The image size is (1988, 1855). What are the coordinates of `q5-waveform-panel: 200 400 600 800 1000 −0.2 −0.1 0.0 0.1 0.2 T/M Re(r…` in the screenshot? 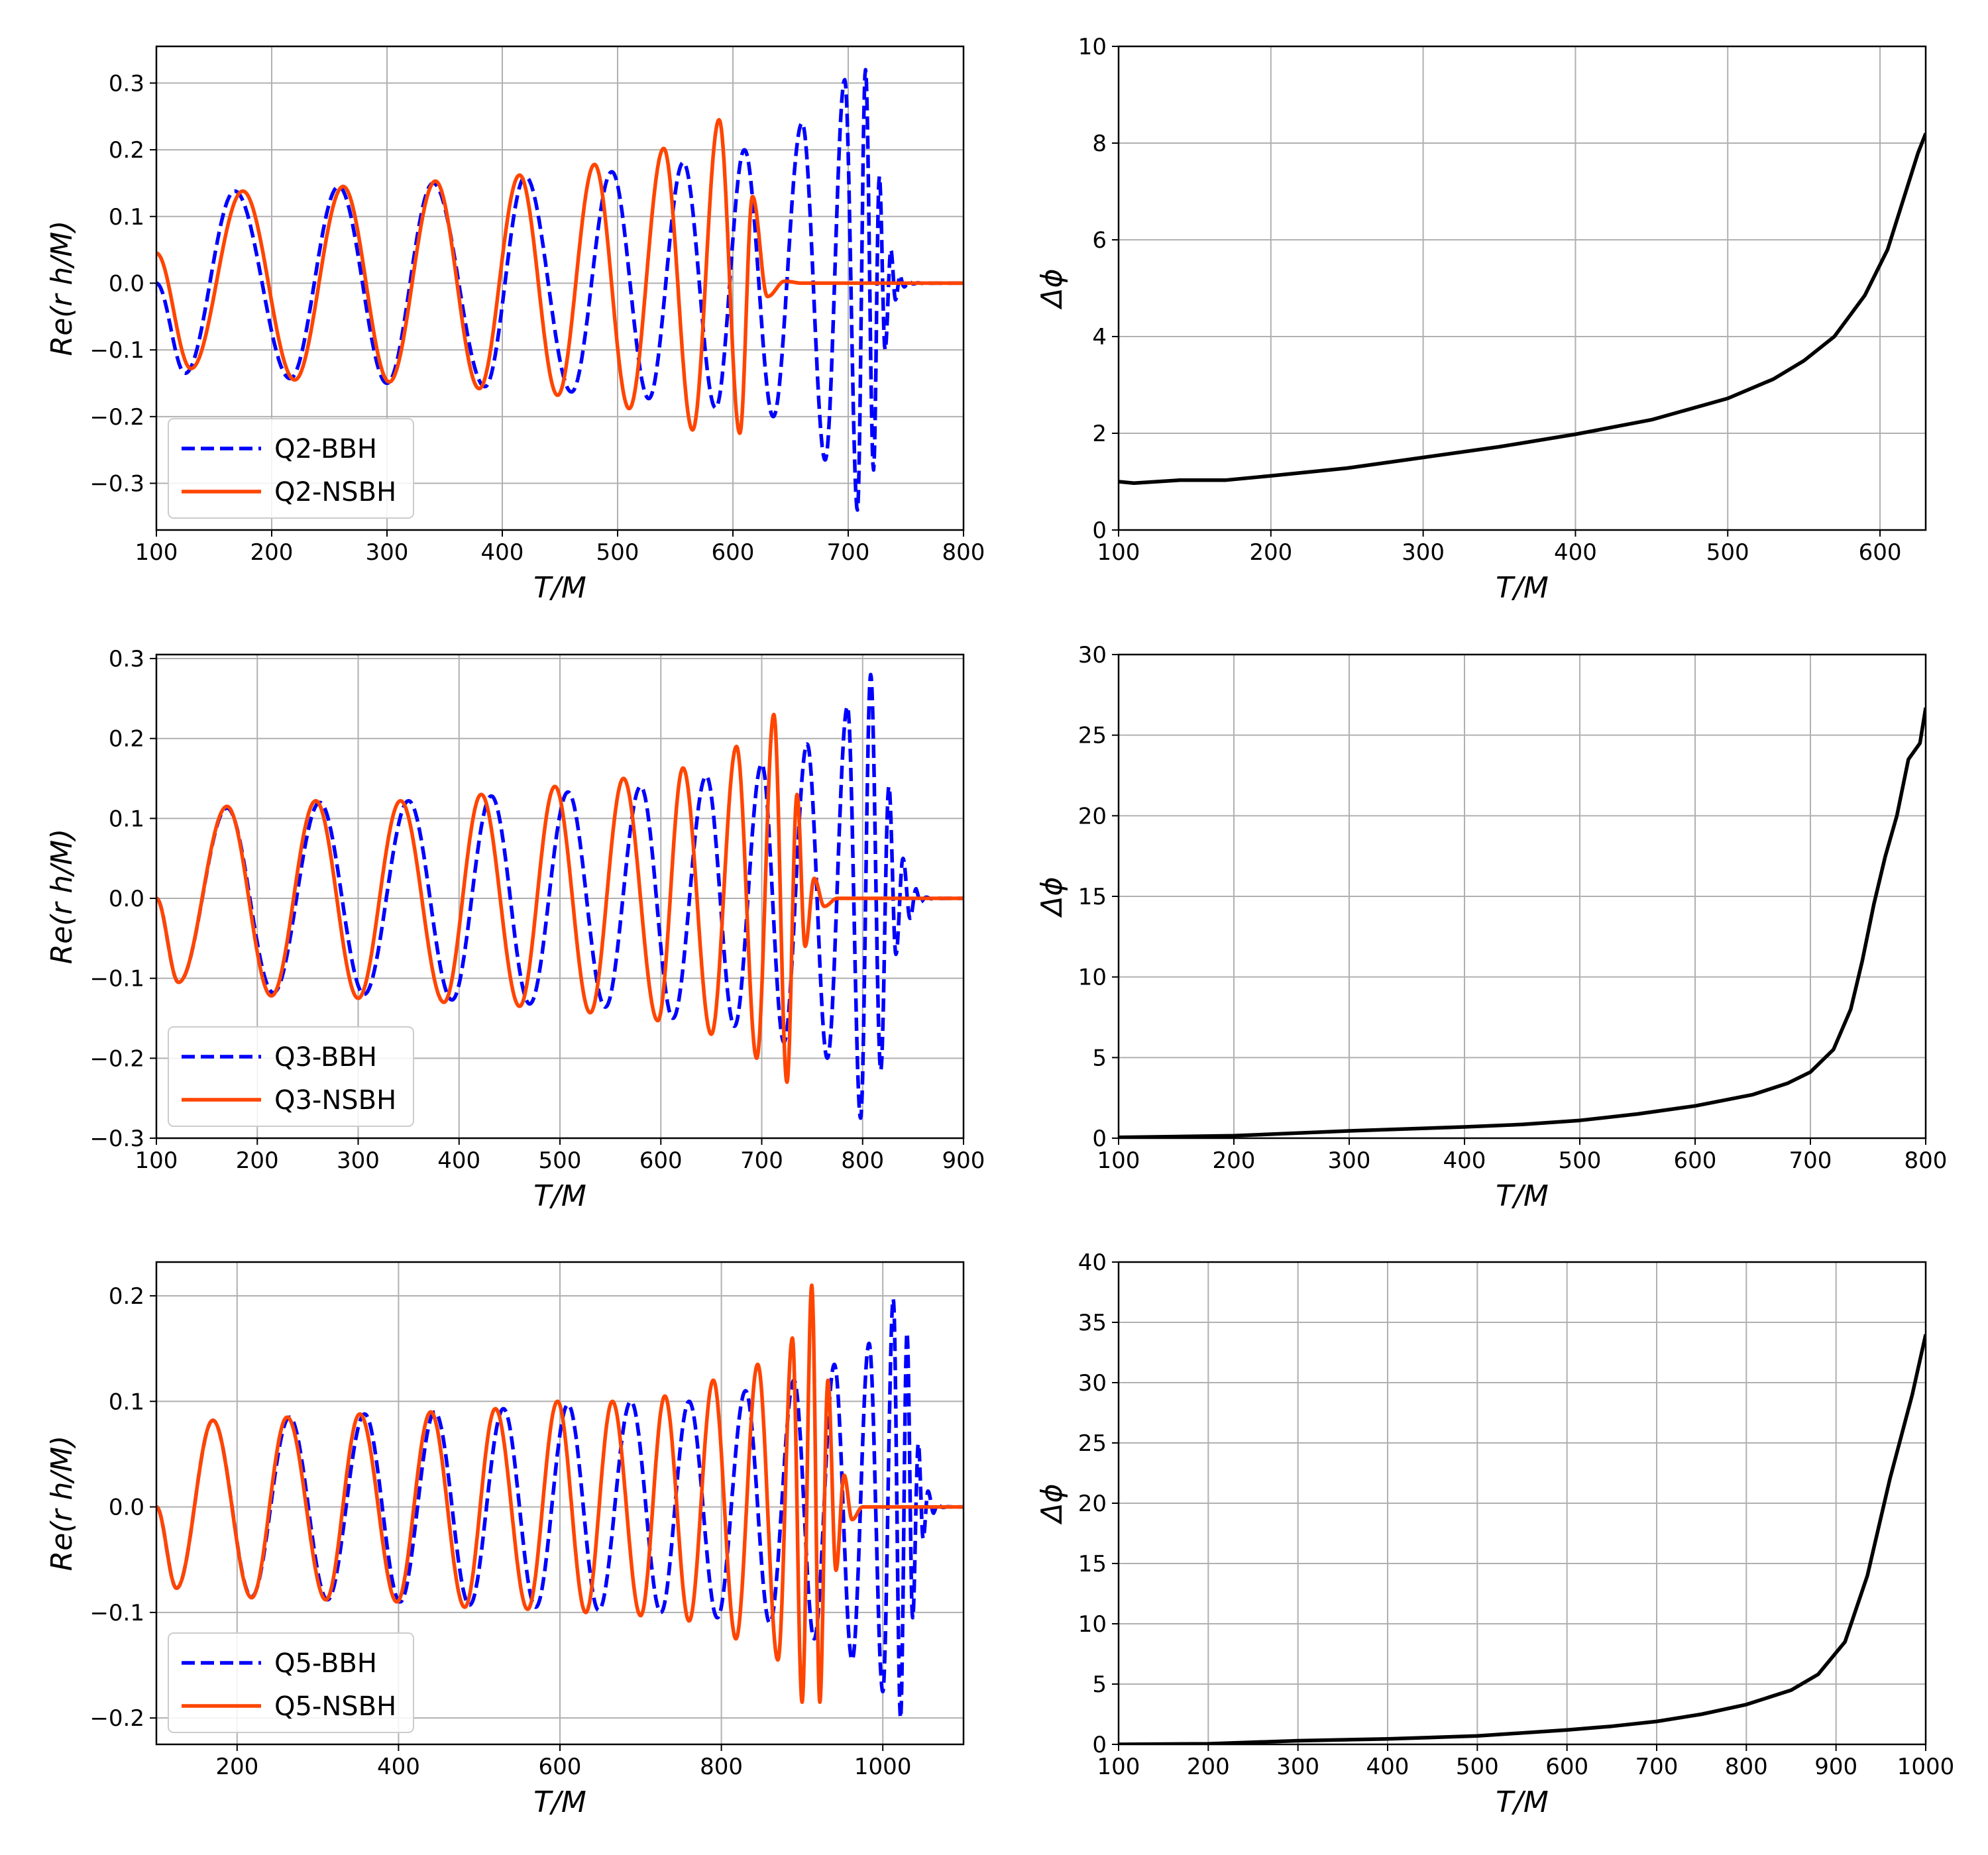 It's located at (505, 1540).